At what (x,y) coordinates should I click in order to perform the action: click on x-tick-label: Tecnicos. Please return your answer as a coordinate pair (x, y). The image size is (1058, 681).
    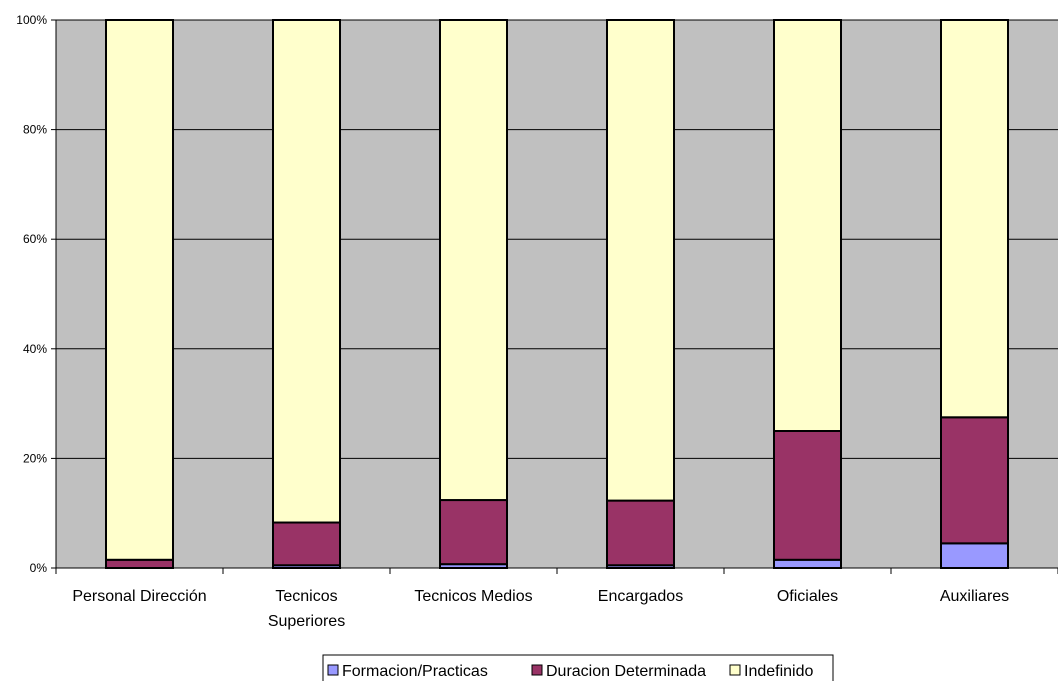
    Looking at the image, I should click on (306, 596).